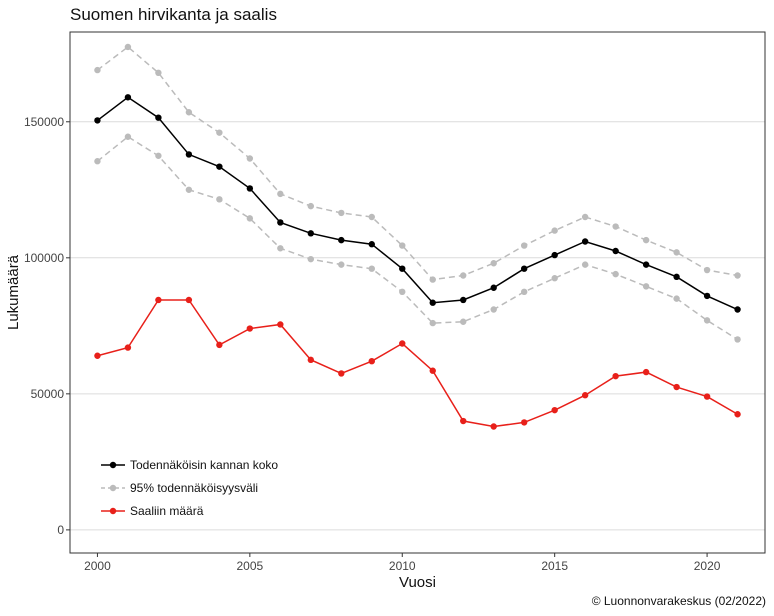 This screenshot has height=616, width=774. I want to click on x-tick-label: 2010, so click(402, 566).